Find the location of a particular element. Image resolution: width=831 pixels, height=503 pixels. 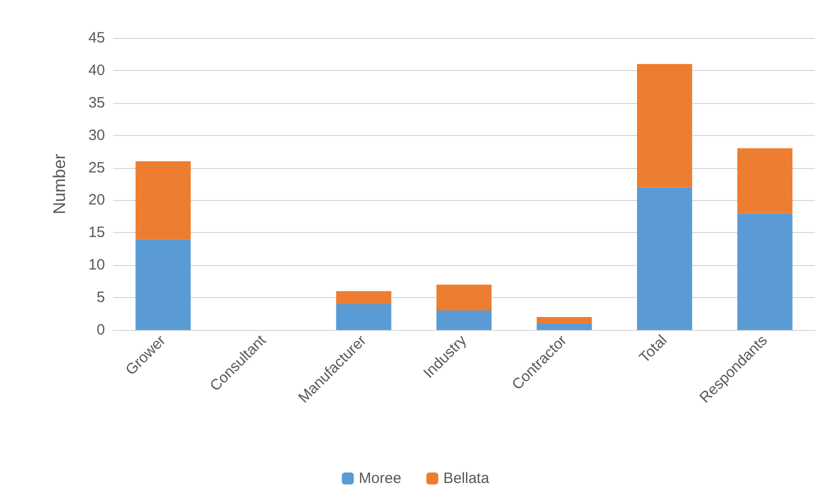

y-tick-label: 5 is located at coordinates (100, 297).